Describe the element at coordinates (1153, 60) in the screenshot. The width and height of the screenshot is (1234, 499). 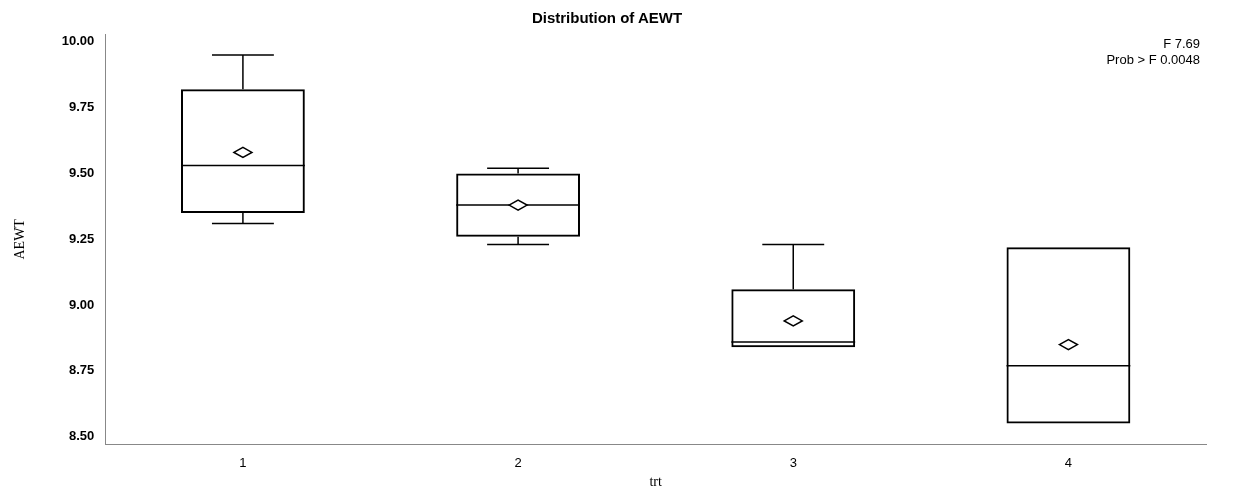
I see `annotation: Prob > F 0.0048` at that location.